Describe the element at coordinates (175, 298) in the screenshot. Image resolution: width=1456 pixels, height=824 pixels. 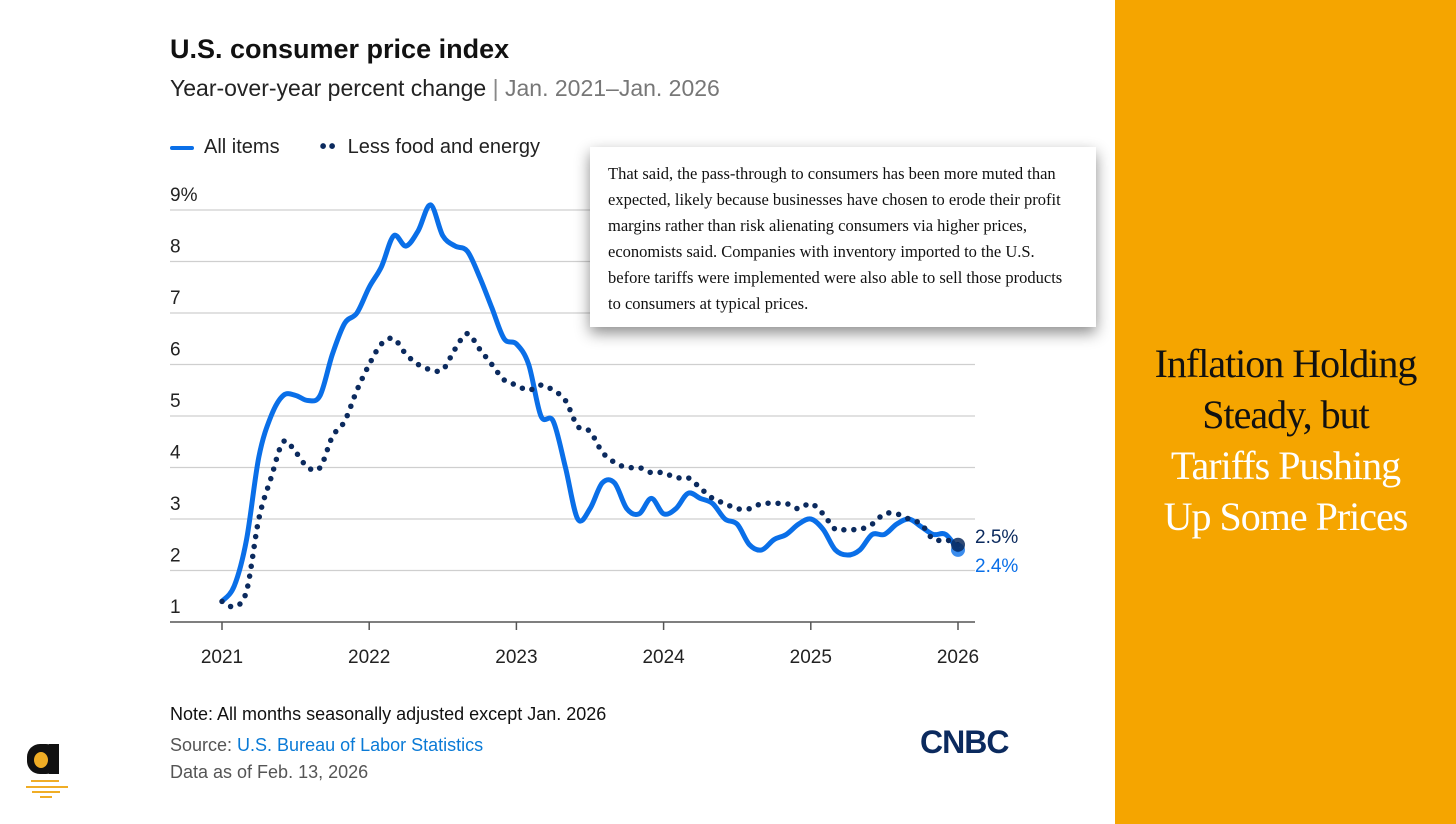
I see `y-tick-label: 7` at that location.